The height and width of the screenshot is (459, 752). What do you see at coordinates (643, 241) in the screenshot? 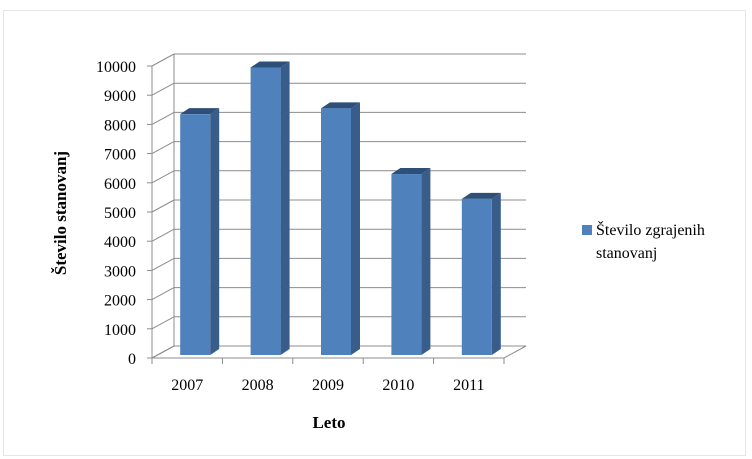
I see `legend: Število zgrajenih stanovanj` at bounding box center [643, 241].